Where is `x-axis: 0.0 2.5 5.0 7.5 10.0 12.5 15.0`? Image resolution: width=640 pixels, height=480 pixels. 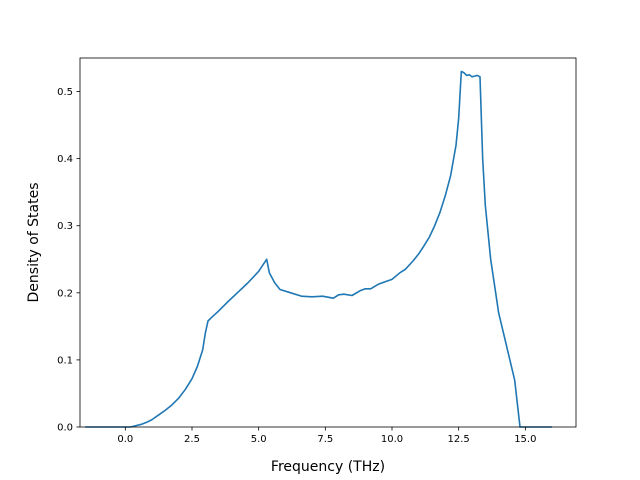
x-axis: 0.0 2.5 5.0 7.5 10.0 12.5 15.0 is located at coordinates (326, 436).